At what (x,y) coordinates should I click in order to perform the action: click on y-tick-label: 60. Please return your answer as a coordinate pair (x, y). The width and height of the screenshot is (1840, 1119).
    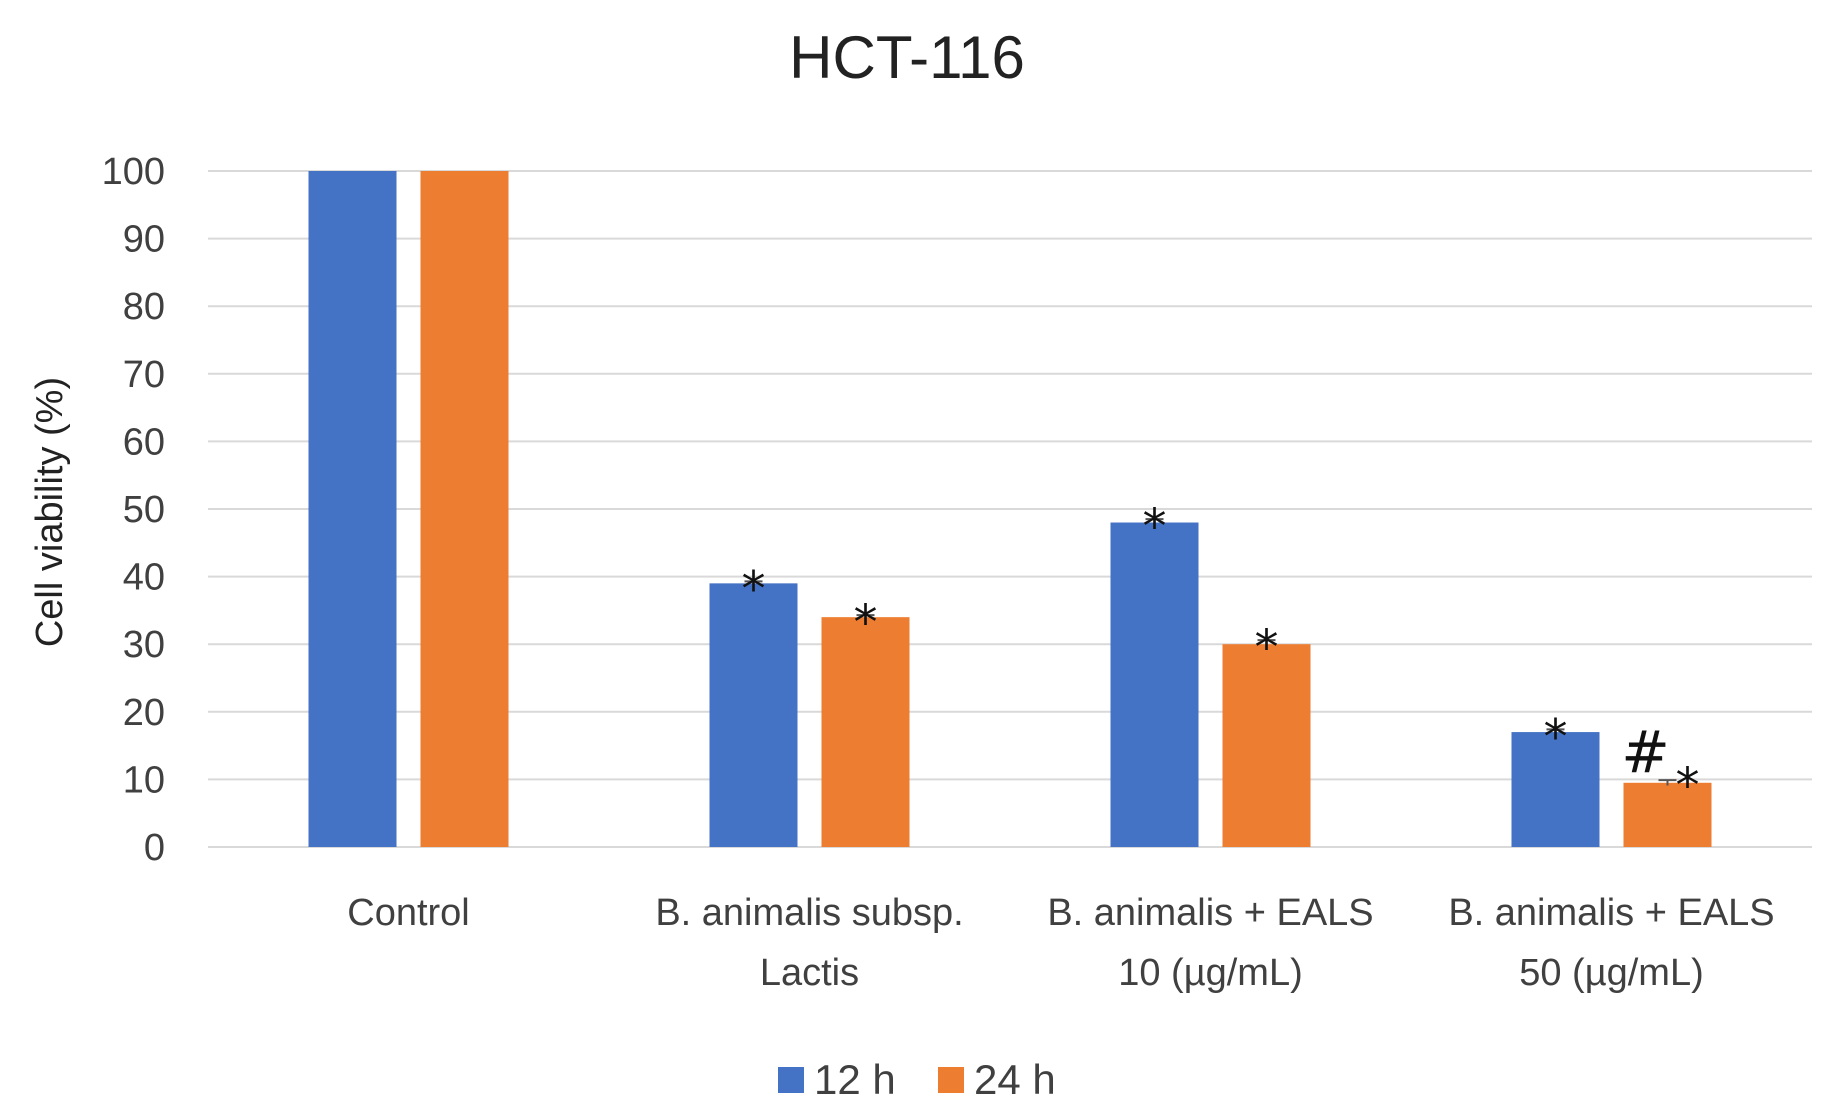
    Looking at the image, I should click on (144, 442).